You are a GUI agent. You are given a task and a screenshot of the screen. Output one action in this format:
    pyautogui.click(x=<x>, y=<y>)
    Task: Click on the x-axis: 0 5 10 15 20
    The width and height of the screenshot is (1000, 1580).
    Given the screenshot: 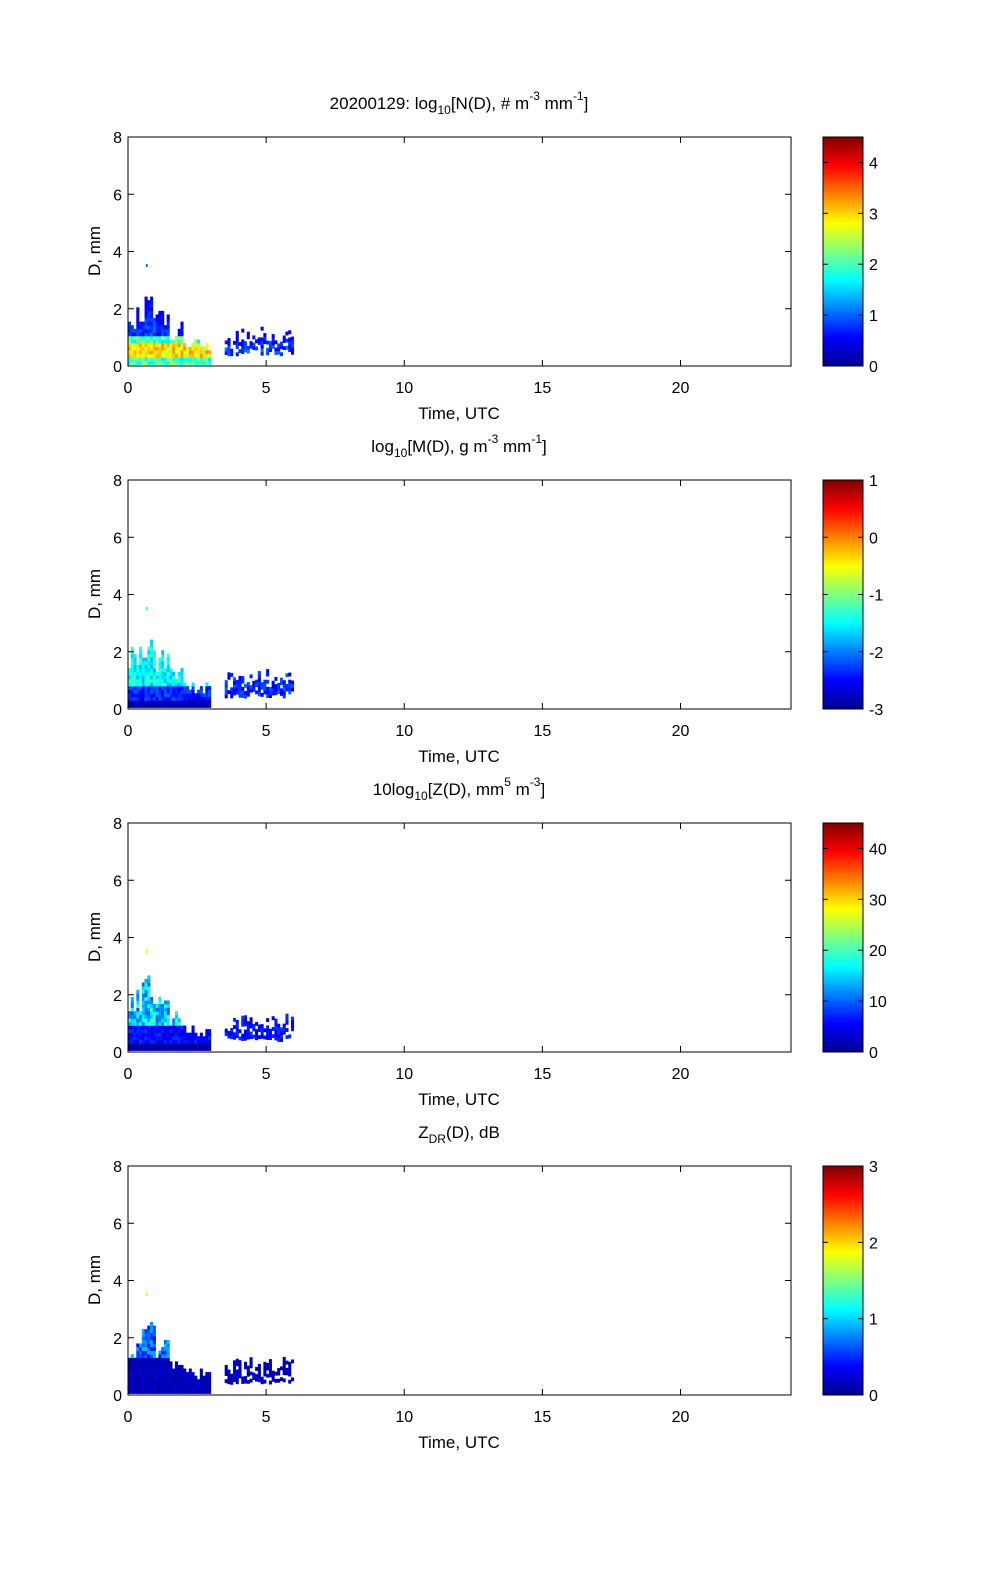 What is the action you would take?
    pyautogui.click(x=407, y=1296)
    